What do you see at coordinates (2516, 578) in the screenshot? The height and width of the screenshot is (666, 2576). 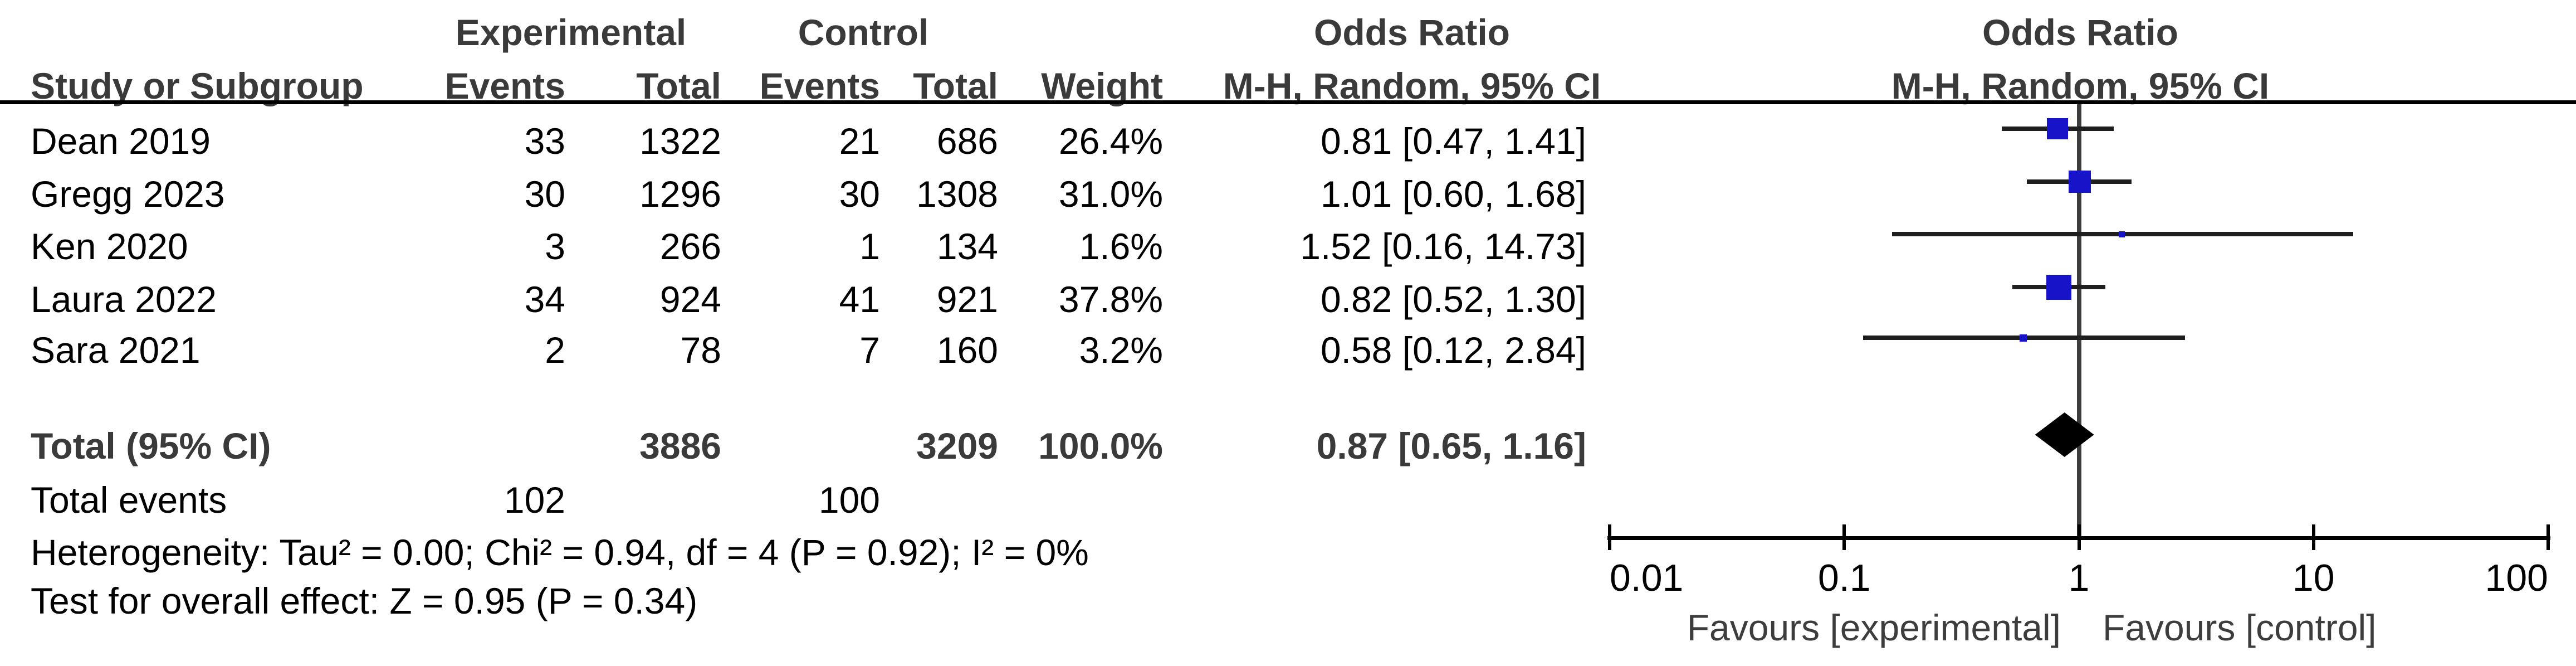 I see `axis-tick-label: 100` at bounding box center [2516, 578].